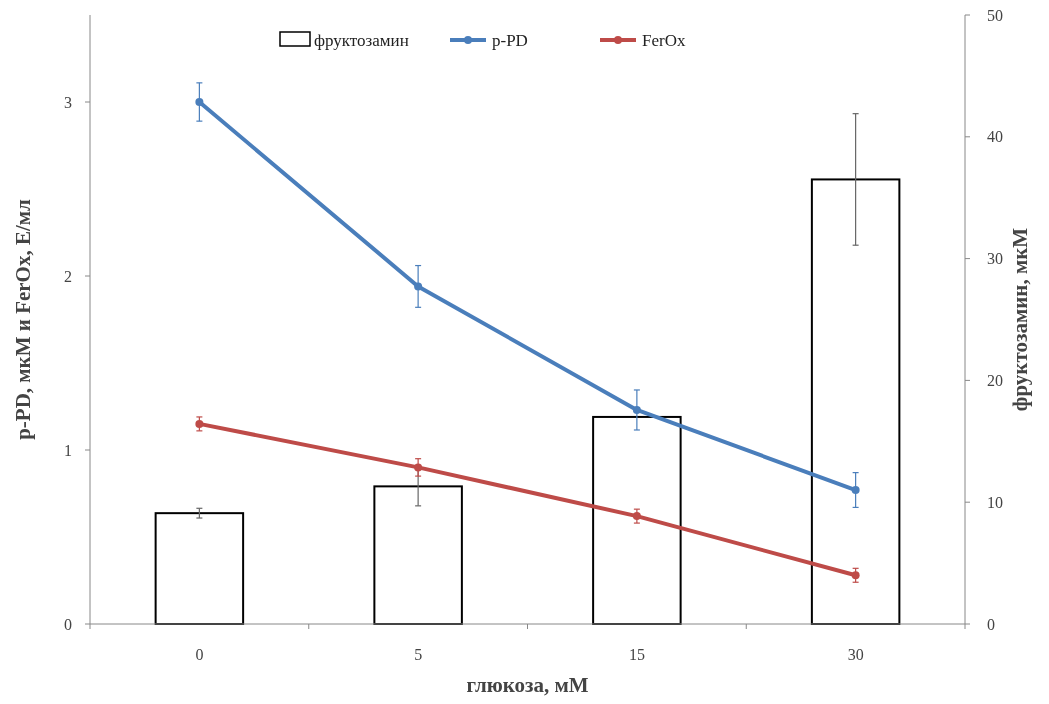  I want to click on y-tick-label: 3, so click(68, 102).